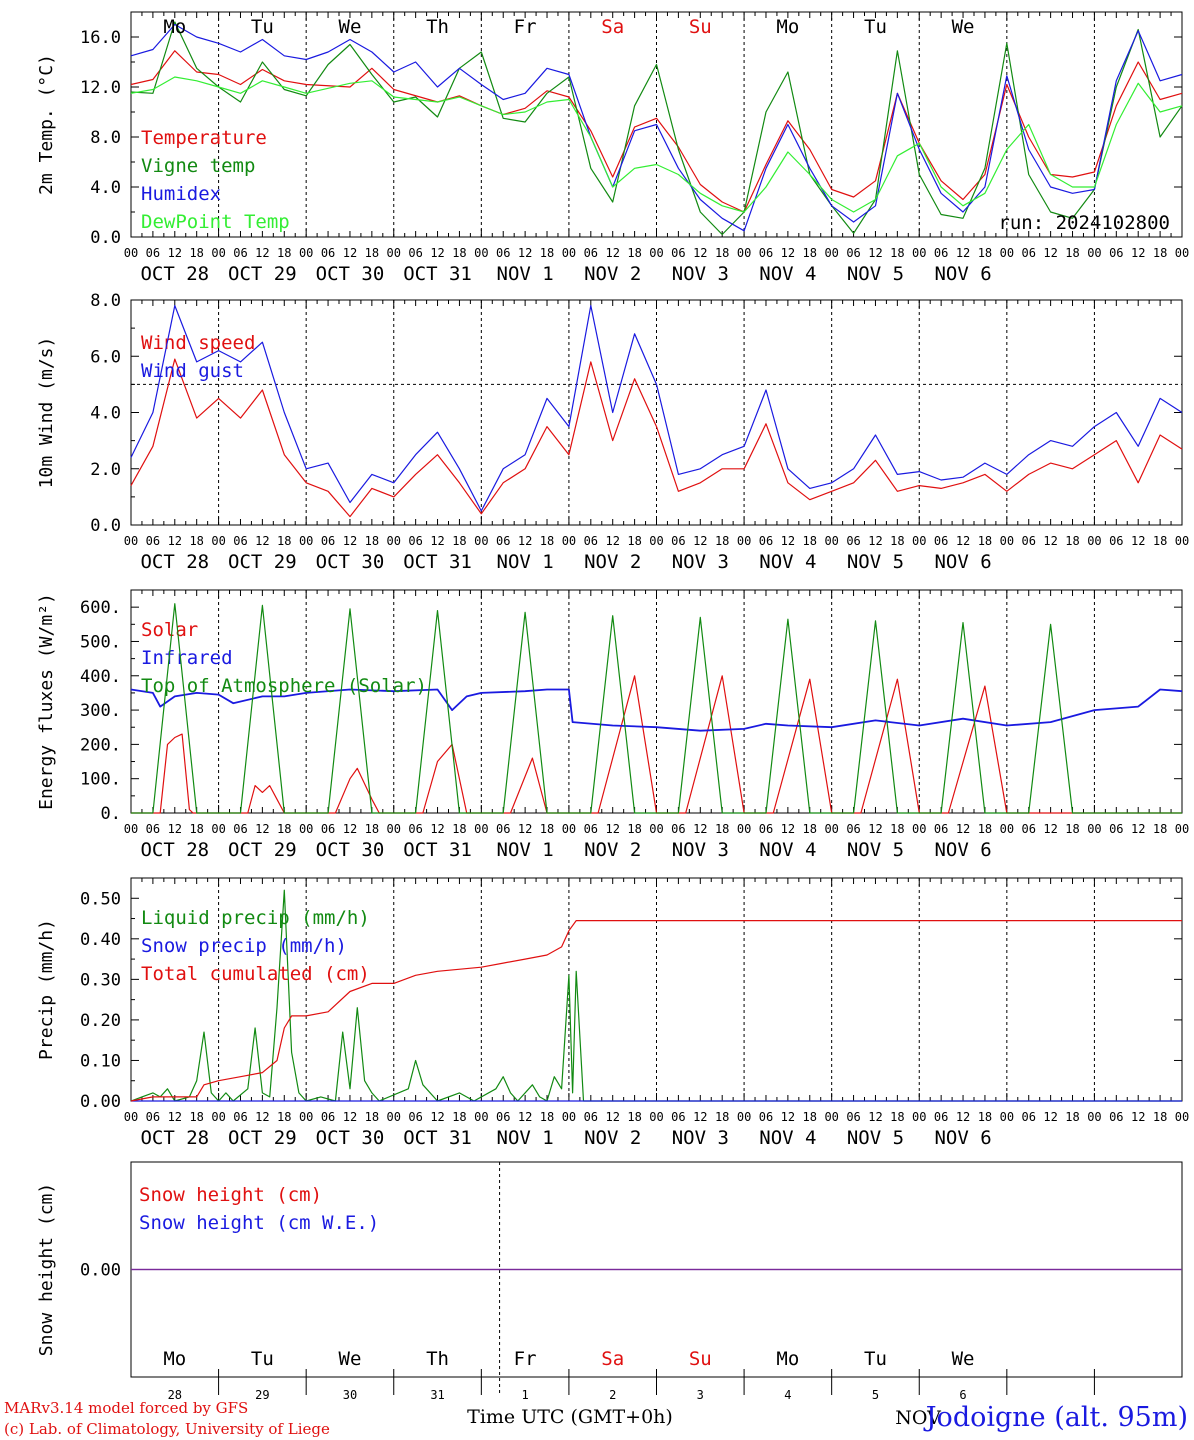 The height and width of the screenshot is (1440, 1194). What do you see at coordinates (787, 1395) in the screenshot?
I see `day-number-label: 4` at bounding box center [787, 1395].